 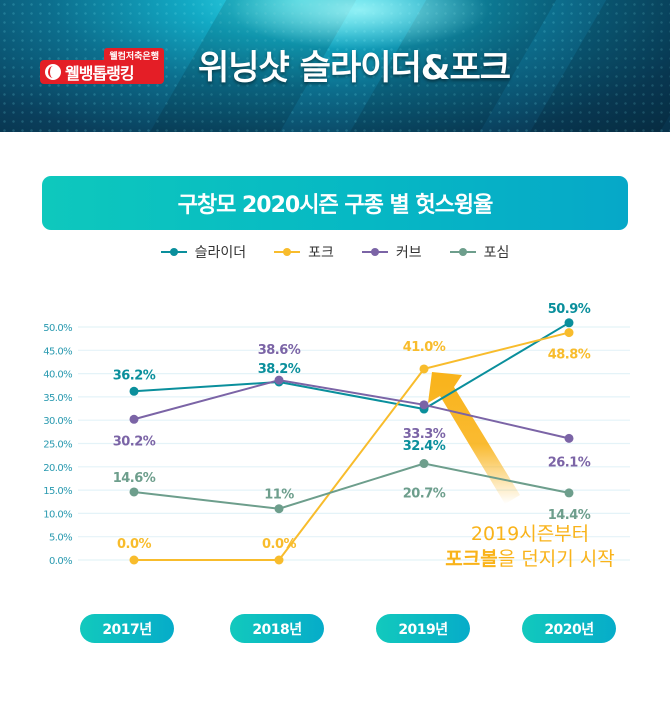 I want to click on y-tick-label: 10.0%, so click(x=57, y=514).